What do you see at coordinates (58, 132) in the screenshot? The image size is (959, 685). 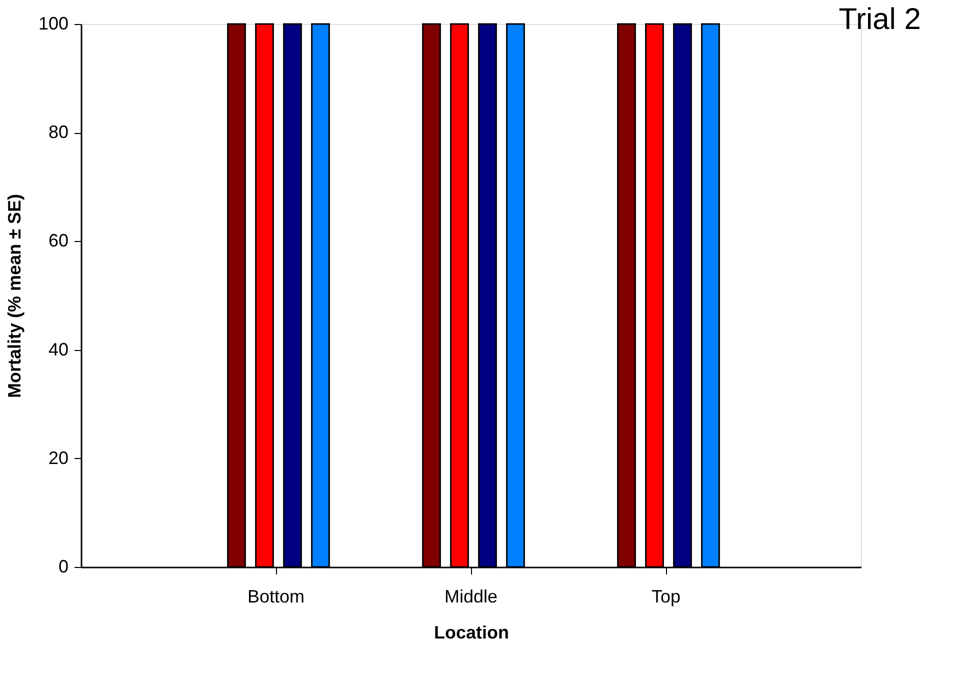 I see `y-tick-label: 80` at bounding box center [58, 132].